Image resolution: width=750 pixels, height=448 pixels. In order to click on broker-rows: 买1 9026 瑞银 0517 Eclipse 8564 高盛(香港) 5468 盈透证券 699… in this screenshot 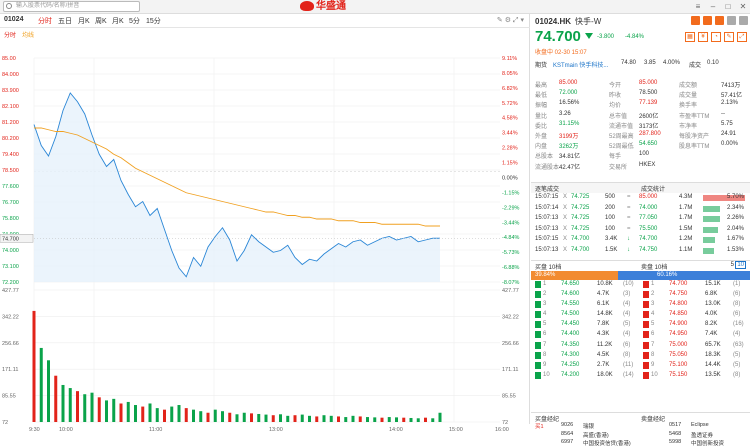, I will do `click(640, 435)`.